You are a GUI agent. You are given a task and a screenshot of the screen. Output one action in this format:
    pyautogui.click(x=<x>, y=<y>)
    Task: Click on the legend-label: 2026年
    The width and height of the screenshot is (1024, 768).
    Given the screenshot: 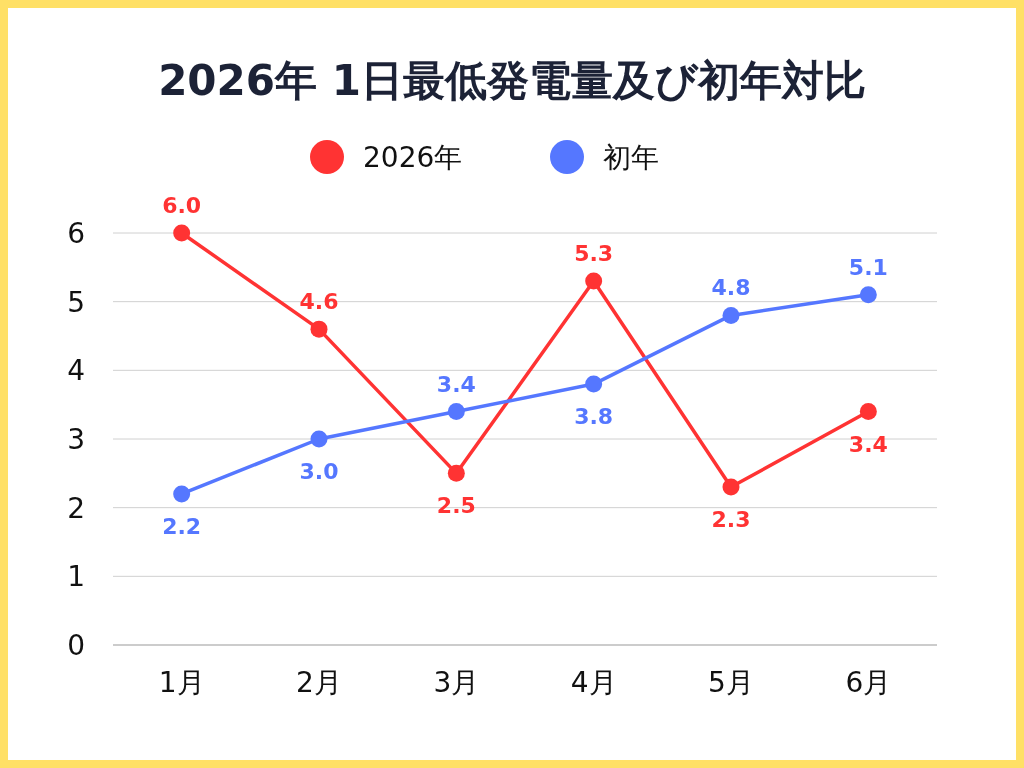 What is the action you would take?
    pyautogui.click(x=413, y=157)
    